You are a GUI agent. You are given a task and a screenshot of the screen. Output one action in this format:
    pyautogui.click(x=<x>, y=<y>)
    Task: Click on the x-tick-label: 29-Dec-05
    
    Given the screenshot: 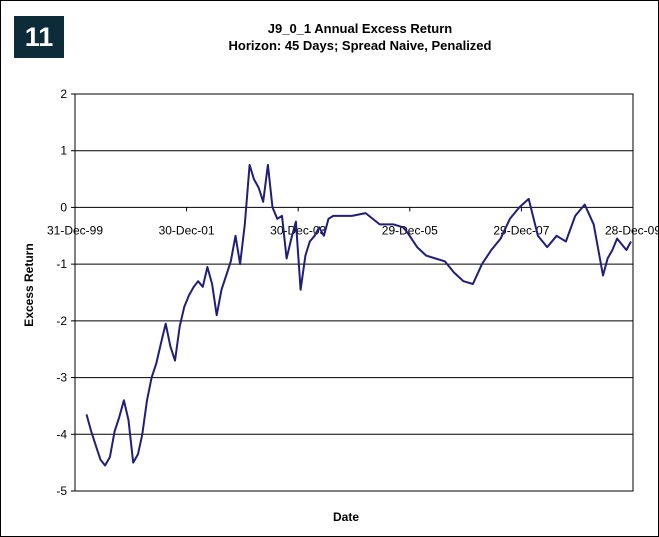 What is the action you would take?
    pyautogui.click(x=410, y=230)
    